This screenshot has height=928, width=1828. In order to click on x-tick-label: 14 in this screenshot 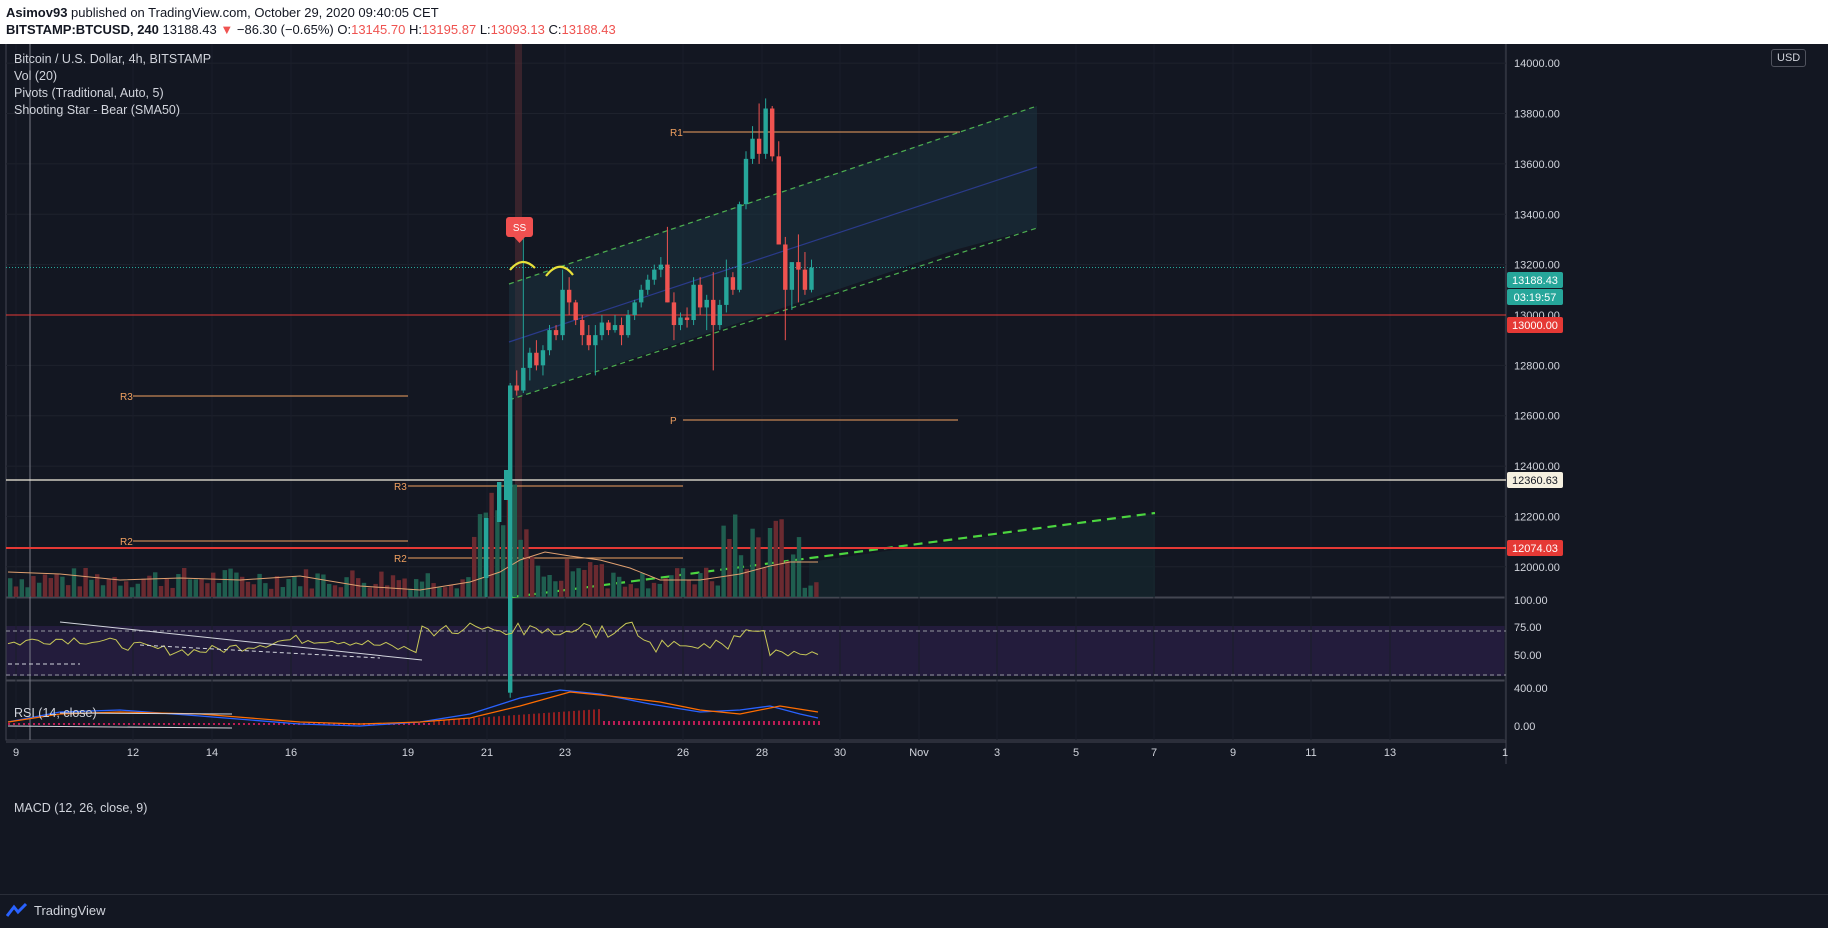, I will do `click(212, 753)`.